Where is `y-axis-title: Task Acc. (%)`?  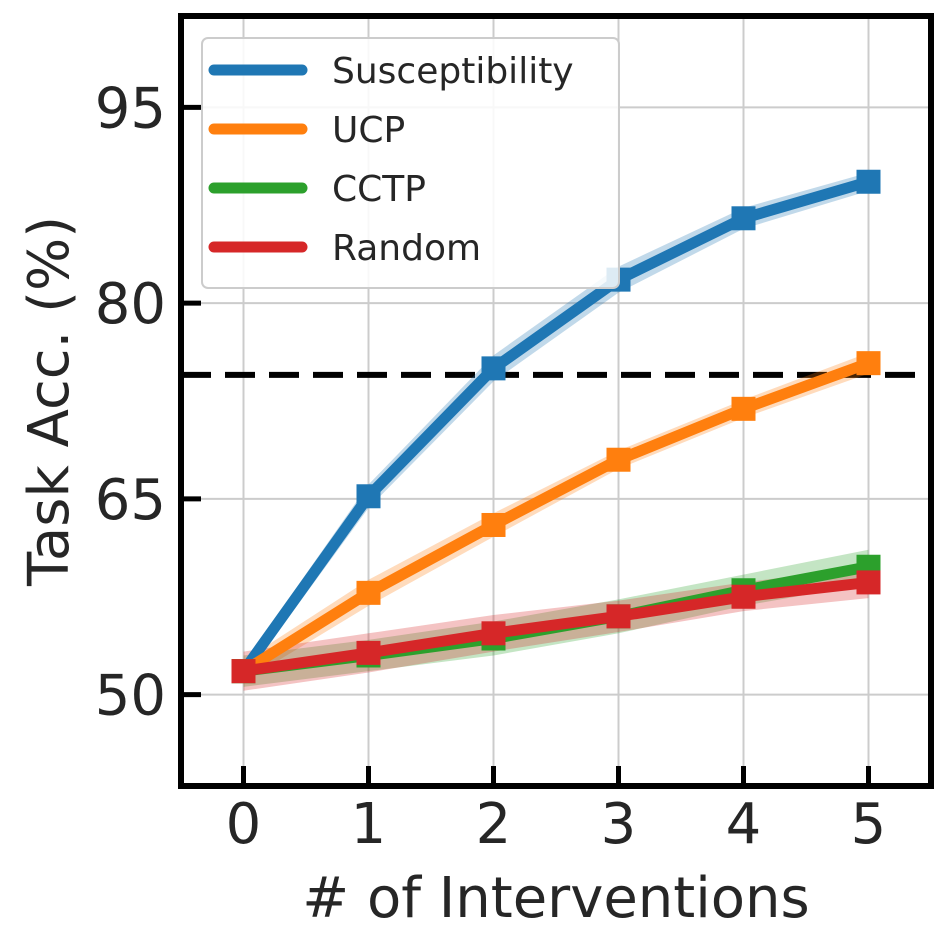
y-axis-title: Task Acc. (%) is located at coordinates (49, 401).